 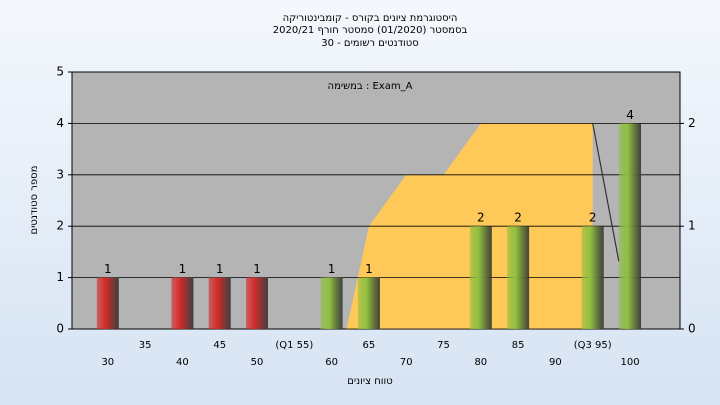 I want to click on x-tick-label: (Q3 95), so click(x=593, y=345).